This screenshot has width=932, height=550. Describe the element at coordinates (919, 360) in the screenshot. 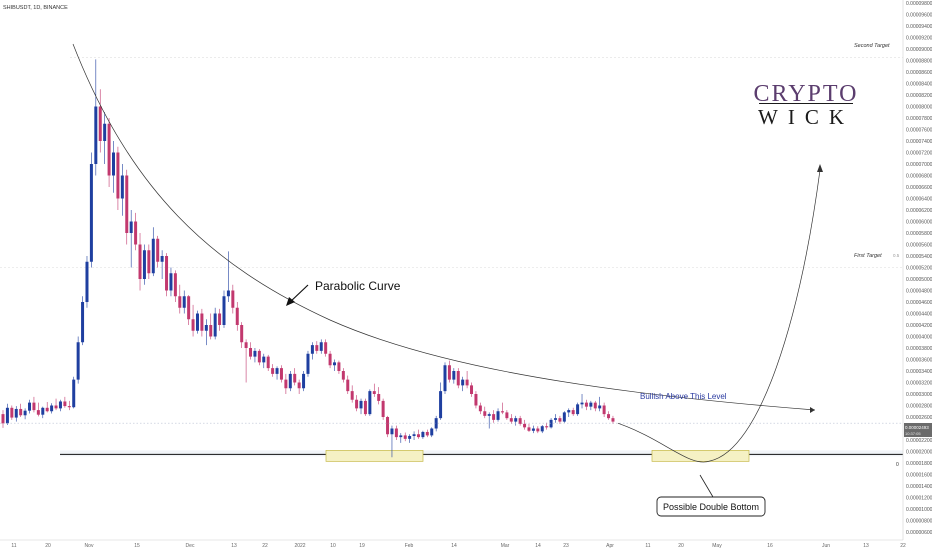

I see `y-tick-label: 0.00003600` at that location.